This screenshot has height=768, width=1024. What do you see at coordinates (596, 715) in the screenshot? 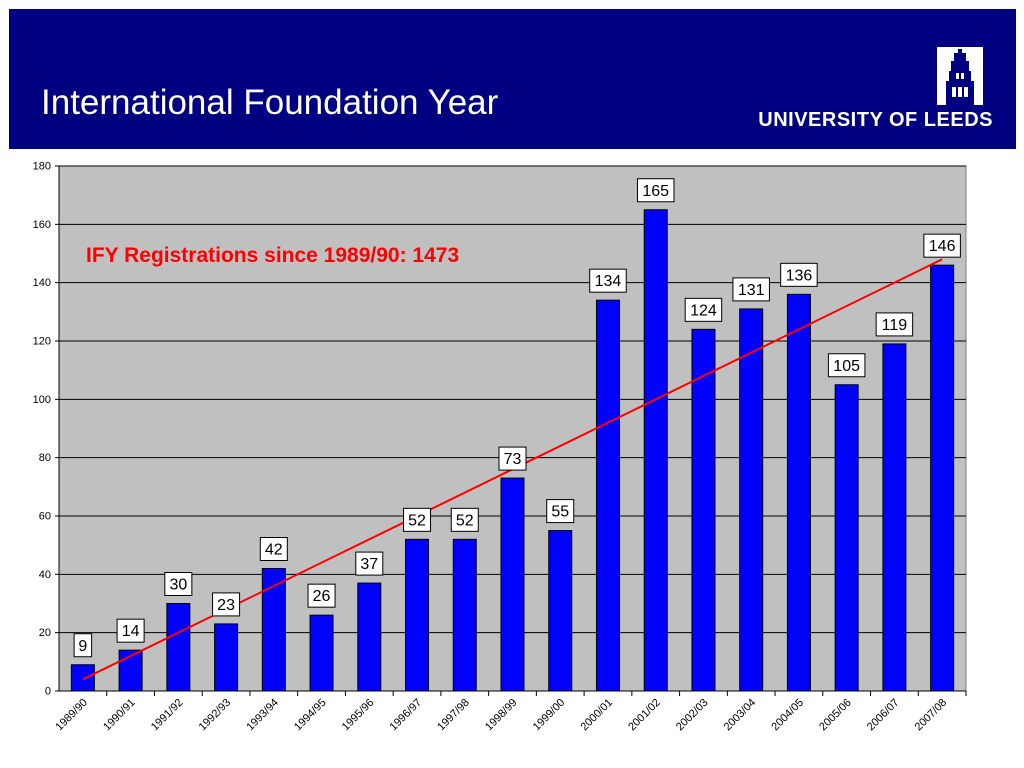
I see `x-tick-label: 2000/01` at bounding box center [596, 715].